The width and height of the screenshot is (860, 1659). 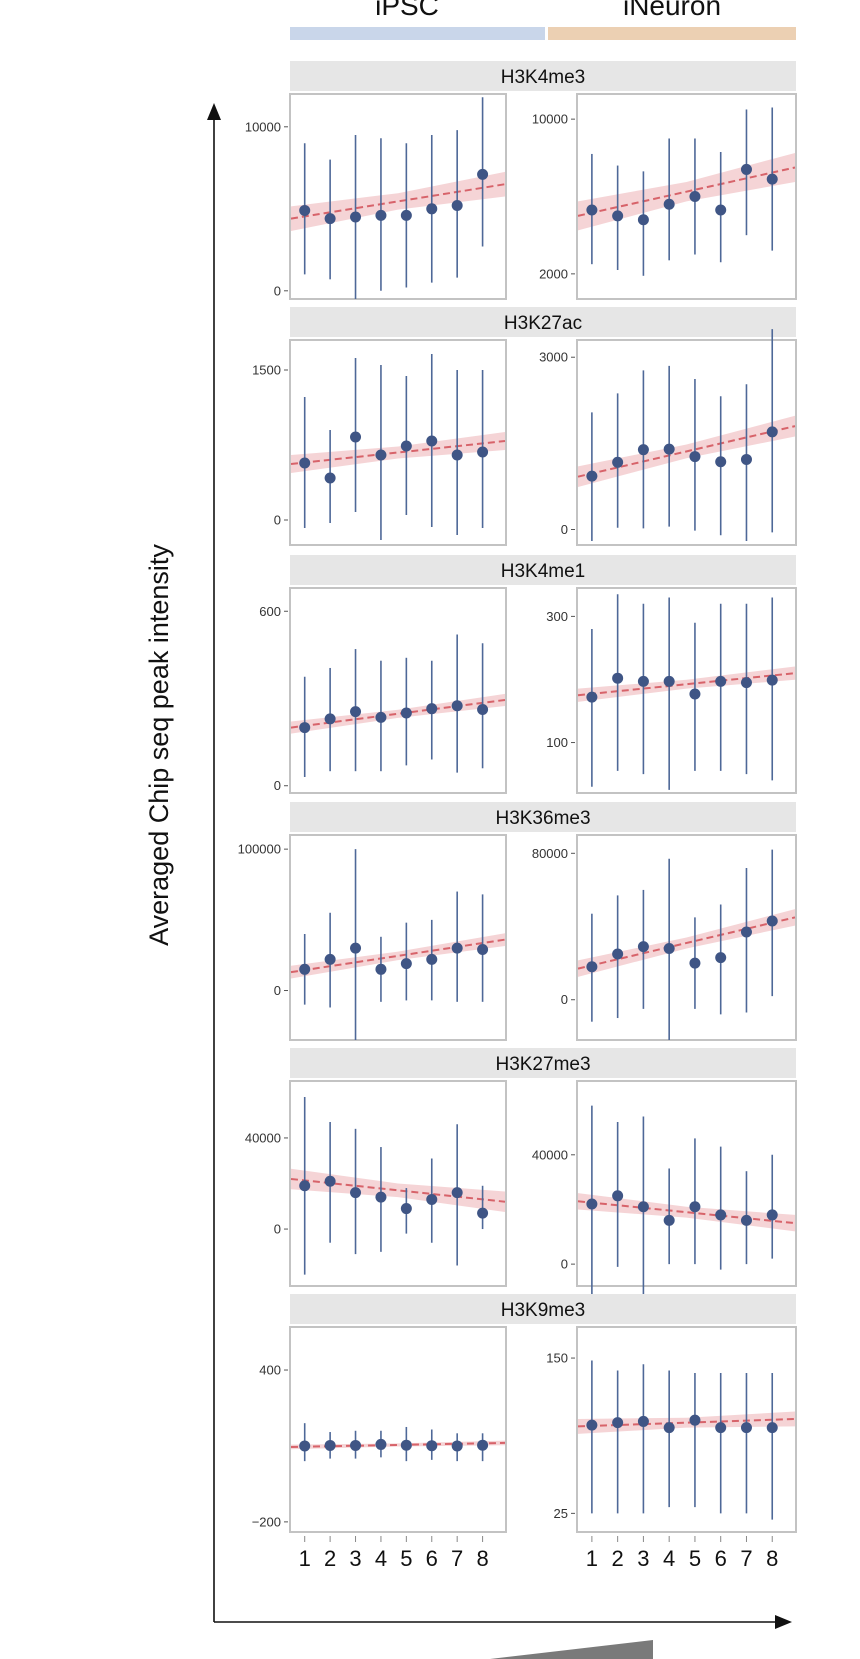 I want to click on x-tick-label: 7, so click(x=746, y=1558).